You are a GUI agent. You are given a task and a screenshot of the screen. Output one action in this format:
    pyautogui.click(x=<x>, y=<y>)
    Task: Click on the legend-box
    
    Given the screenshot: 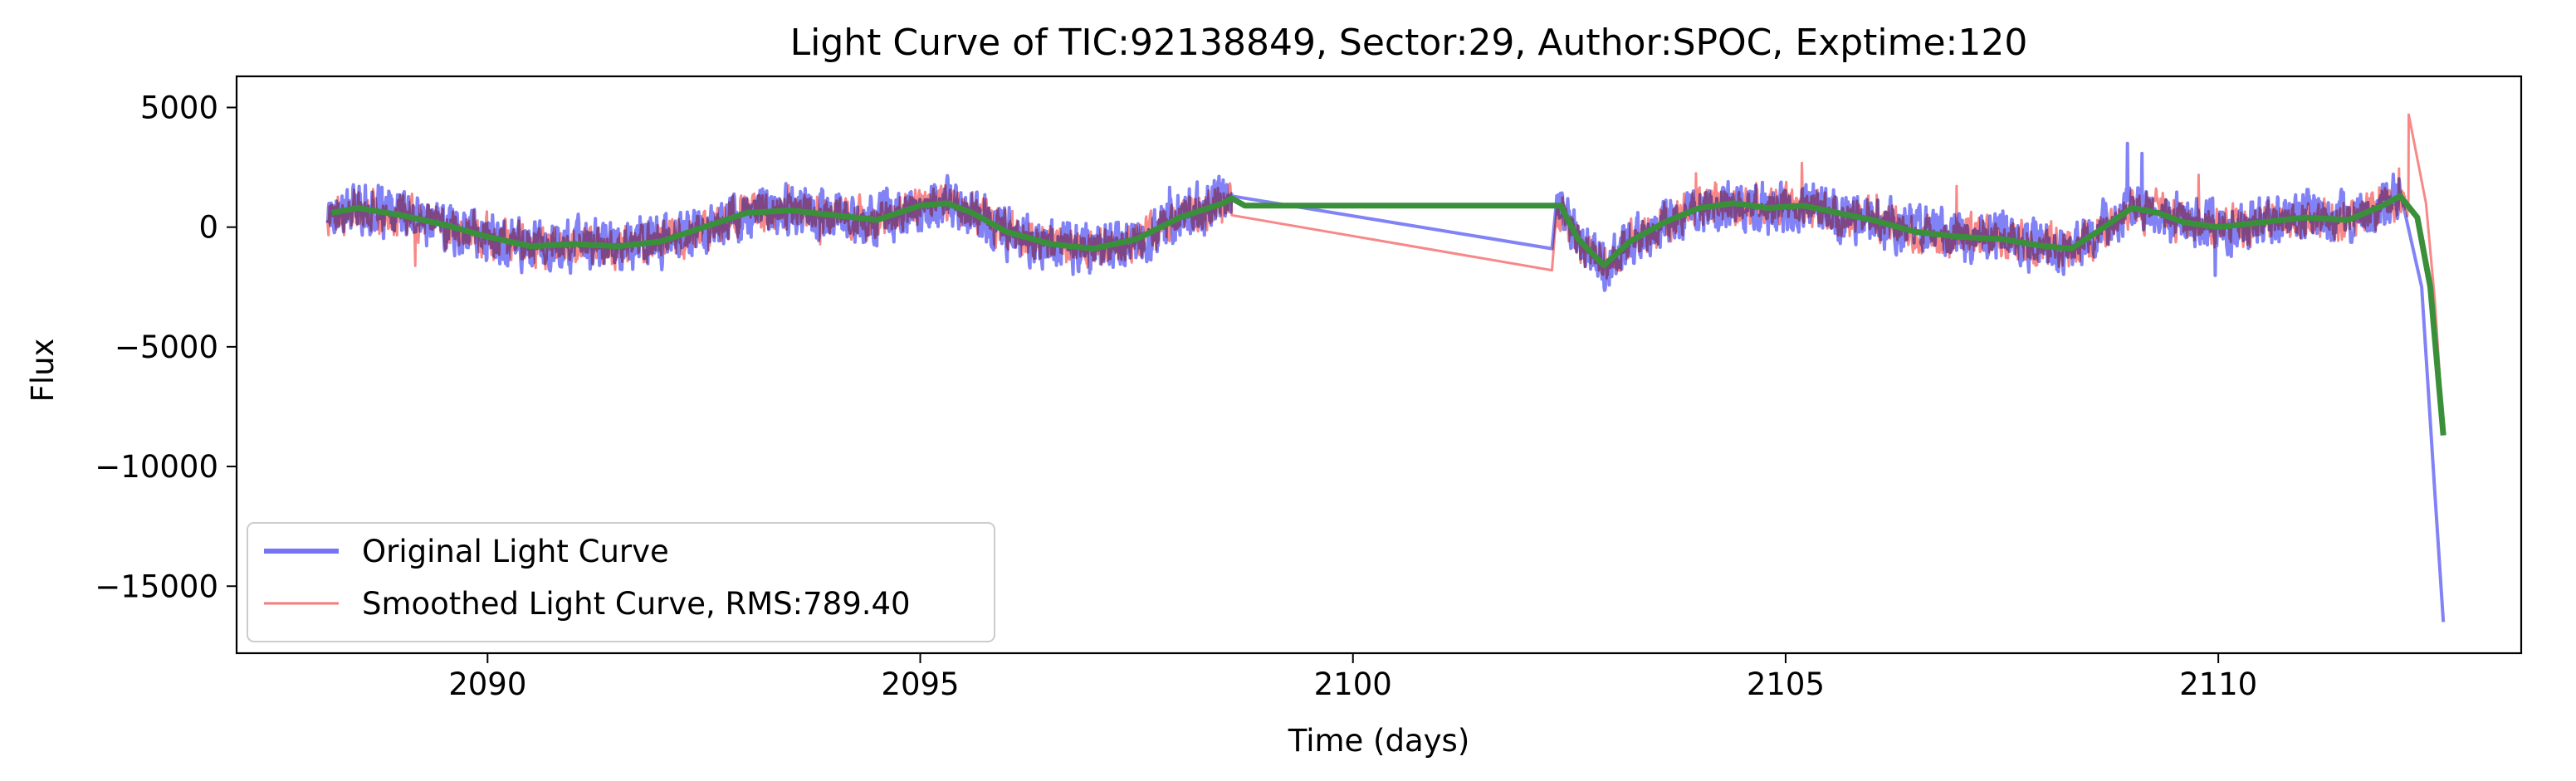 What is the action you would take?
    pyautogui.click(x=621, y=582)
    